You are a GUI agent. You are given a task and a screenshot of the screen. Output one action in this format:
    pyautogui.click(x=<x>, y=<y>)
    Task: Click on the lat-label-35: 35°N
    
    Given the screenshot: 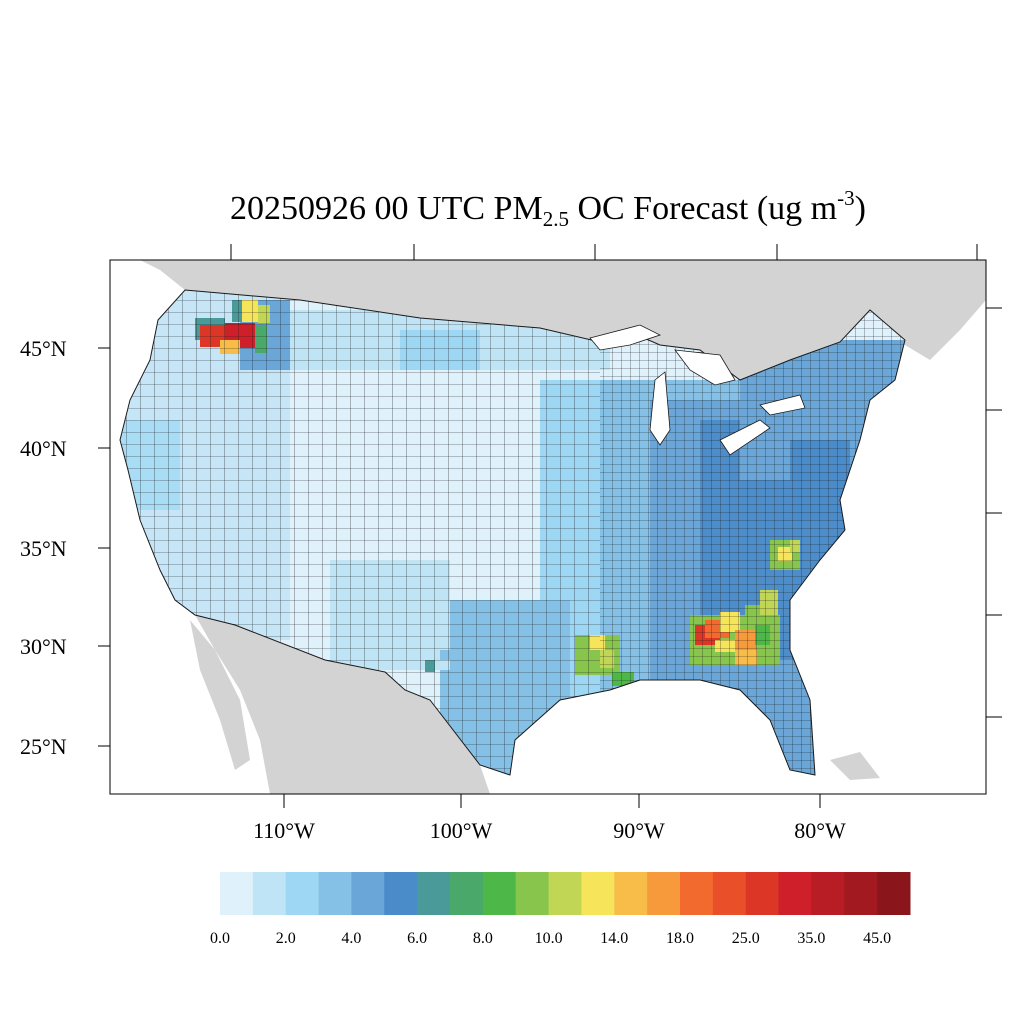 What is the action you would take?
    pyautogui.click(x=43, y=548)
    